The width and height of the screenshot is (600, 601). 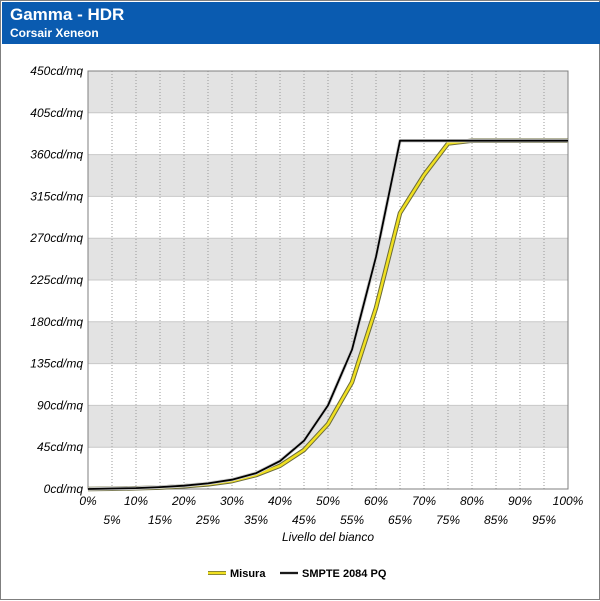 What do you see at coordinates (56, 322) in the screenshot?
I see `y-tick-label: 180cd/mq` at bounding box center [56, 322].